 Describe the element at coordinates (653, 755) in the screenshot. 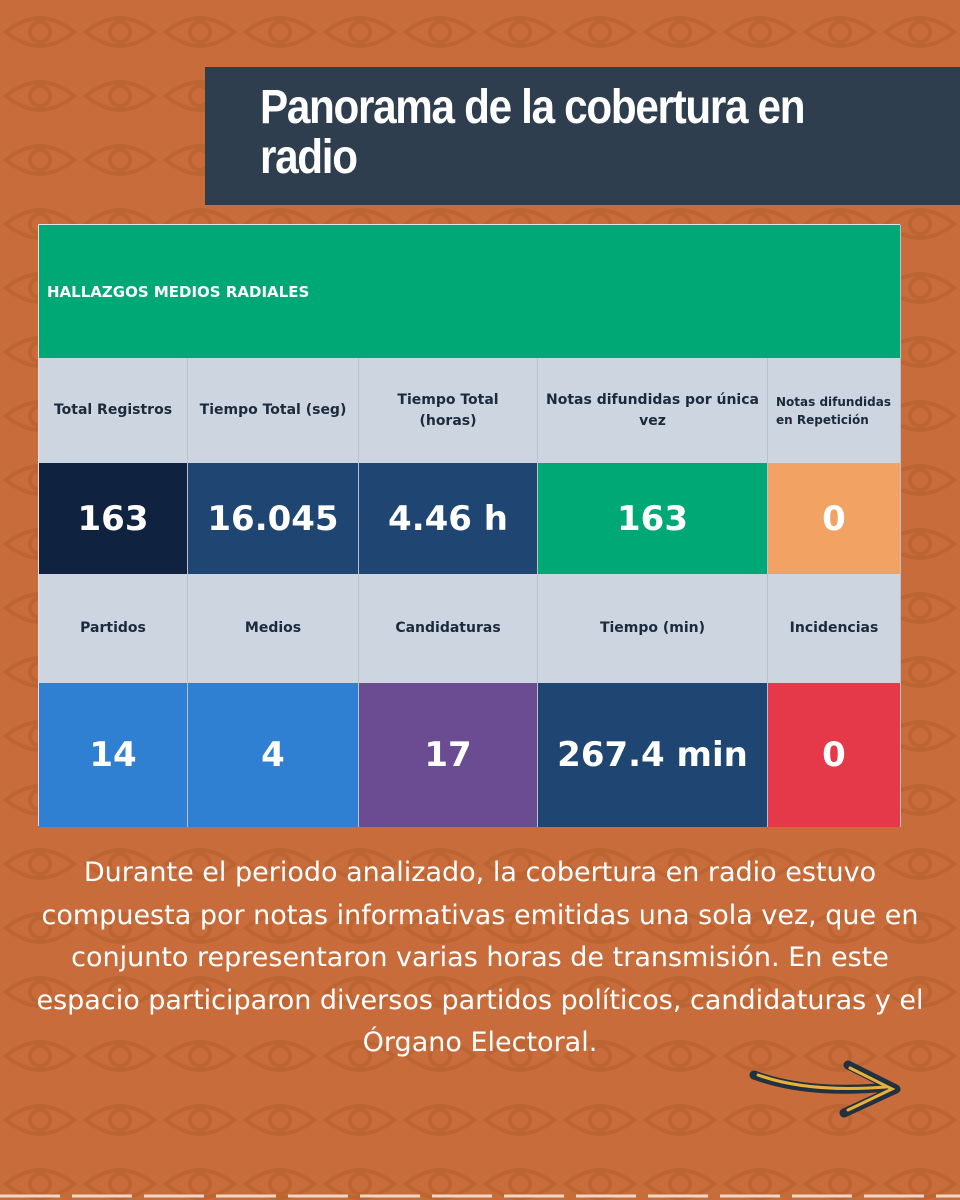

I see `stat-value: 267.4 min` at that location.